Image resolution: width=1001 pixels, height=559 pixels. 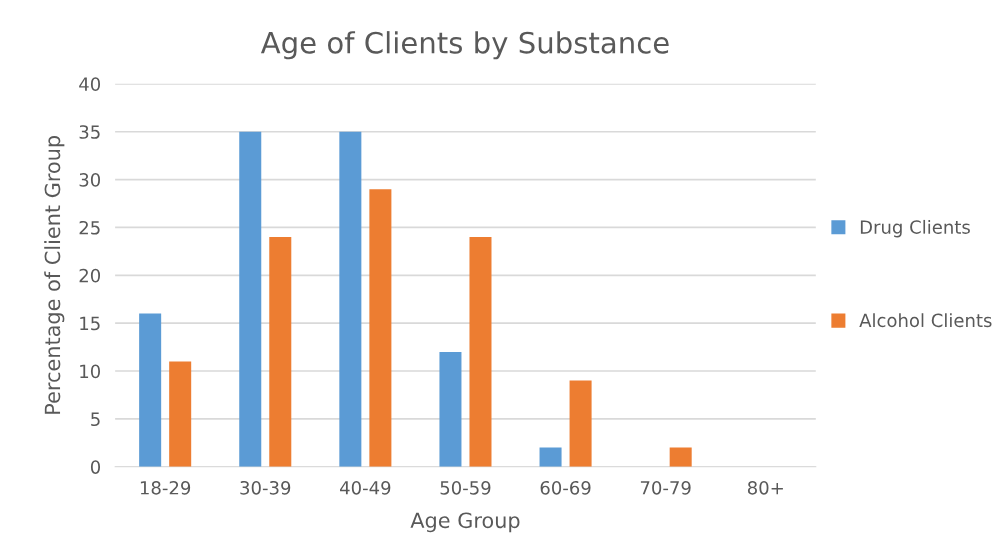 I want to click on x-tick-label: 80+, so click(x=765, y=487).